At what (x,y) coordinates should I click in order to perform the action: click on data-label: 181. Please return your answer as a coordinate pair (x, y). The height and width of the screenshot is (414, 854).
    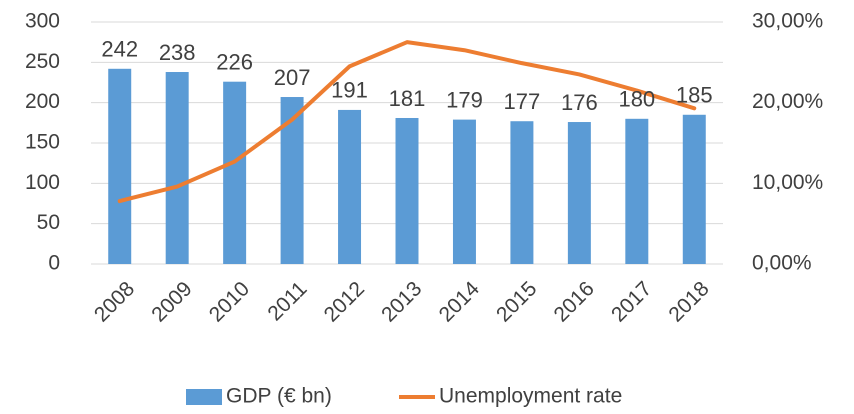
    Looking at the image, I should click on (407, 98).